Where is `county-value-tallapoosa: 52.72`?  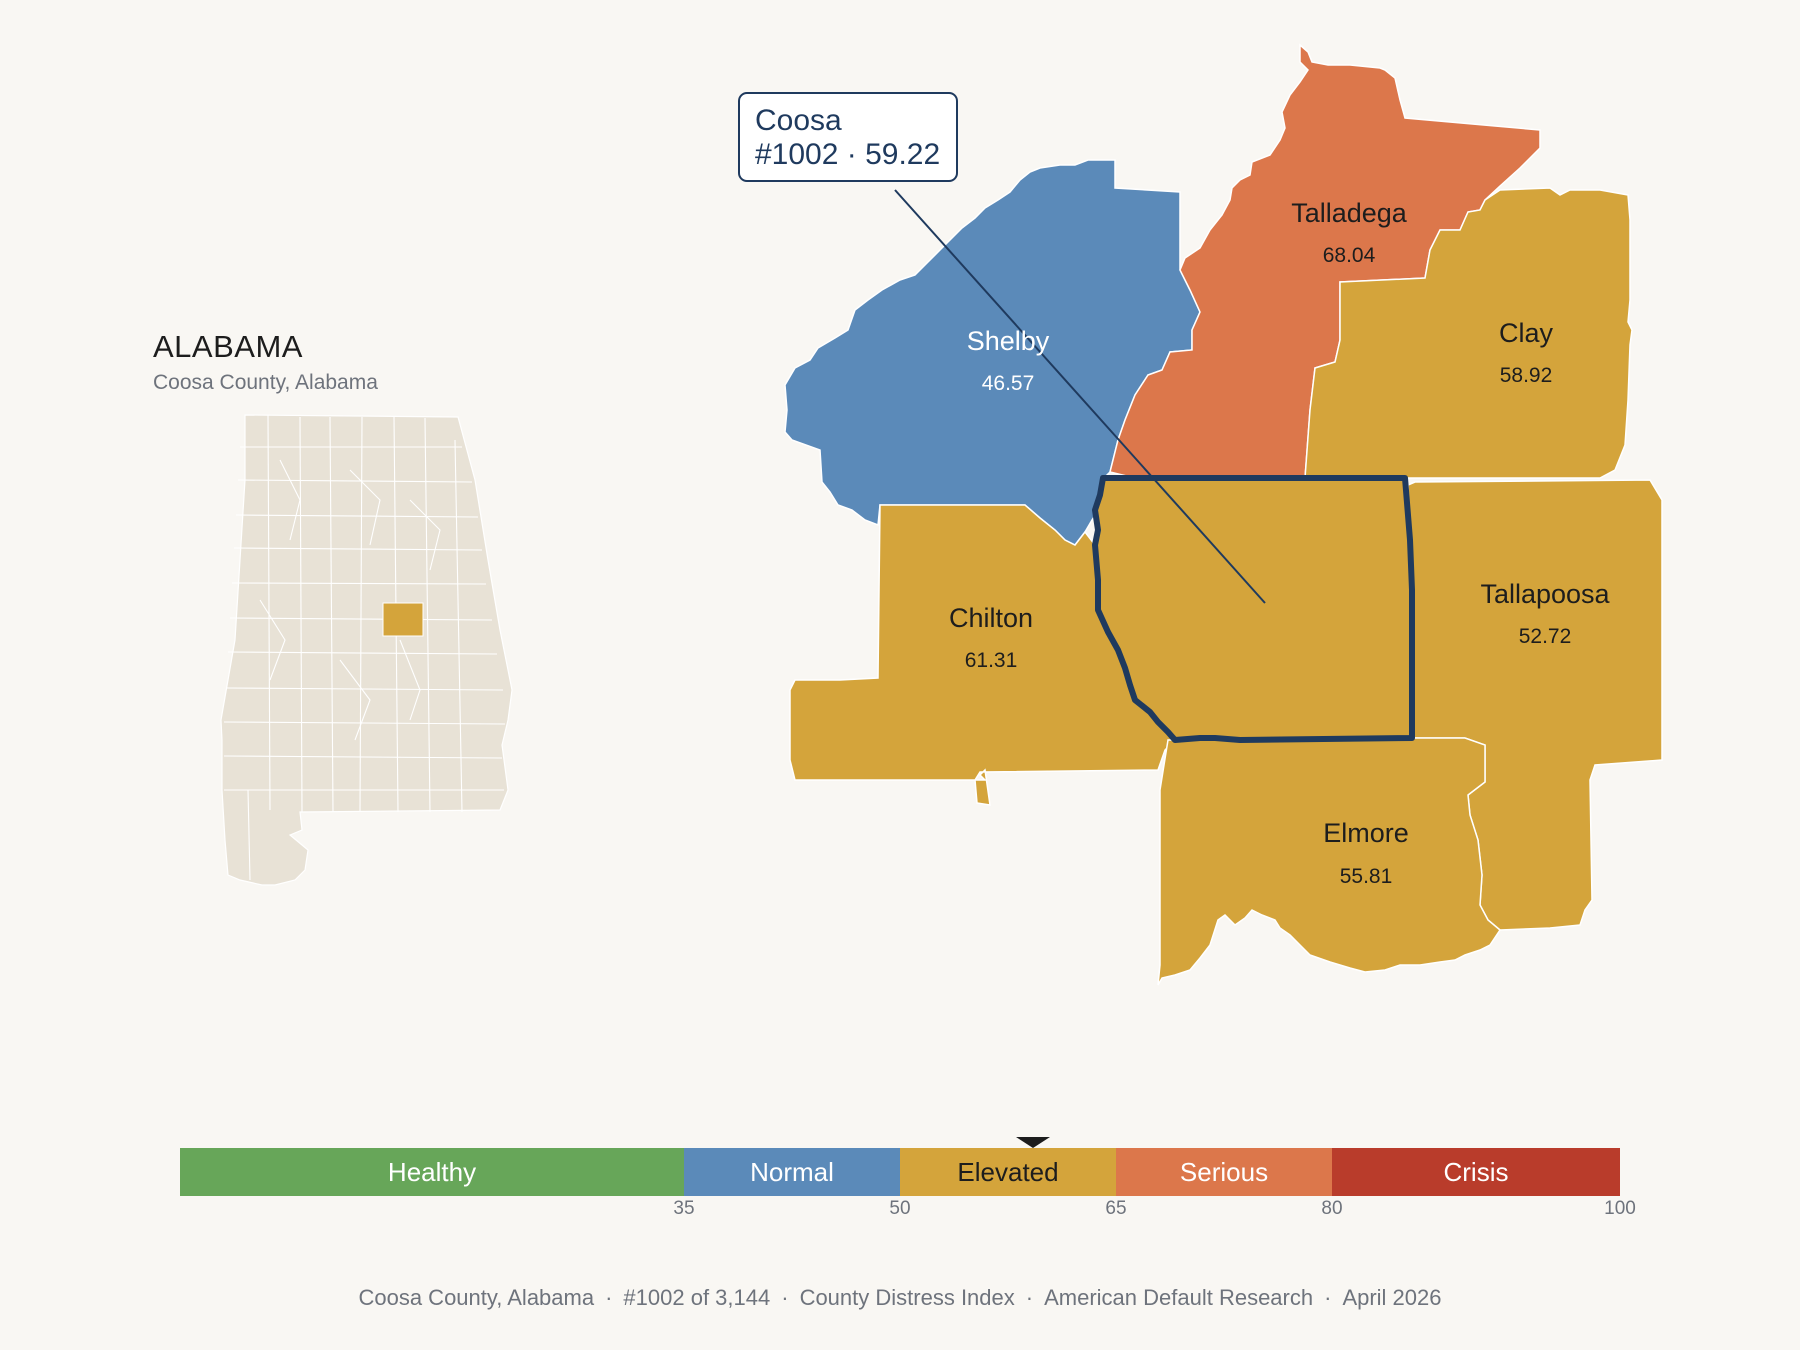 county-value-tallapoosa: 52.72 is located at coordinates (1545, 636).